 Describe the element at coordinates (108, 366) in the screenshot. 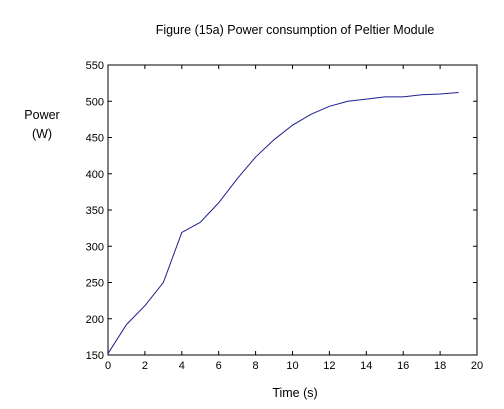

I see `x-tick-label: 0` at that location.